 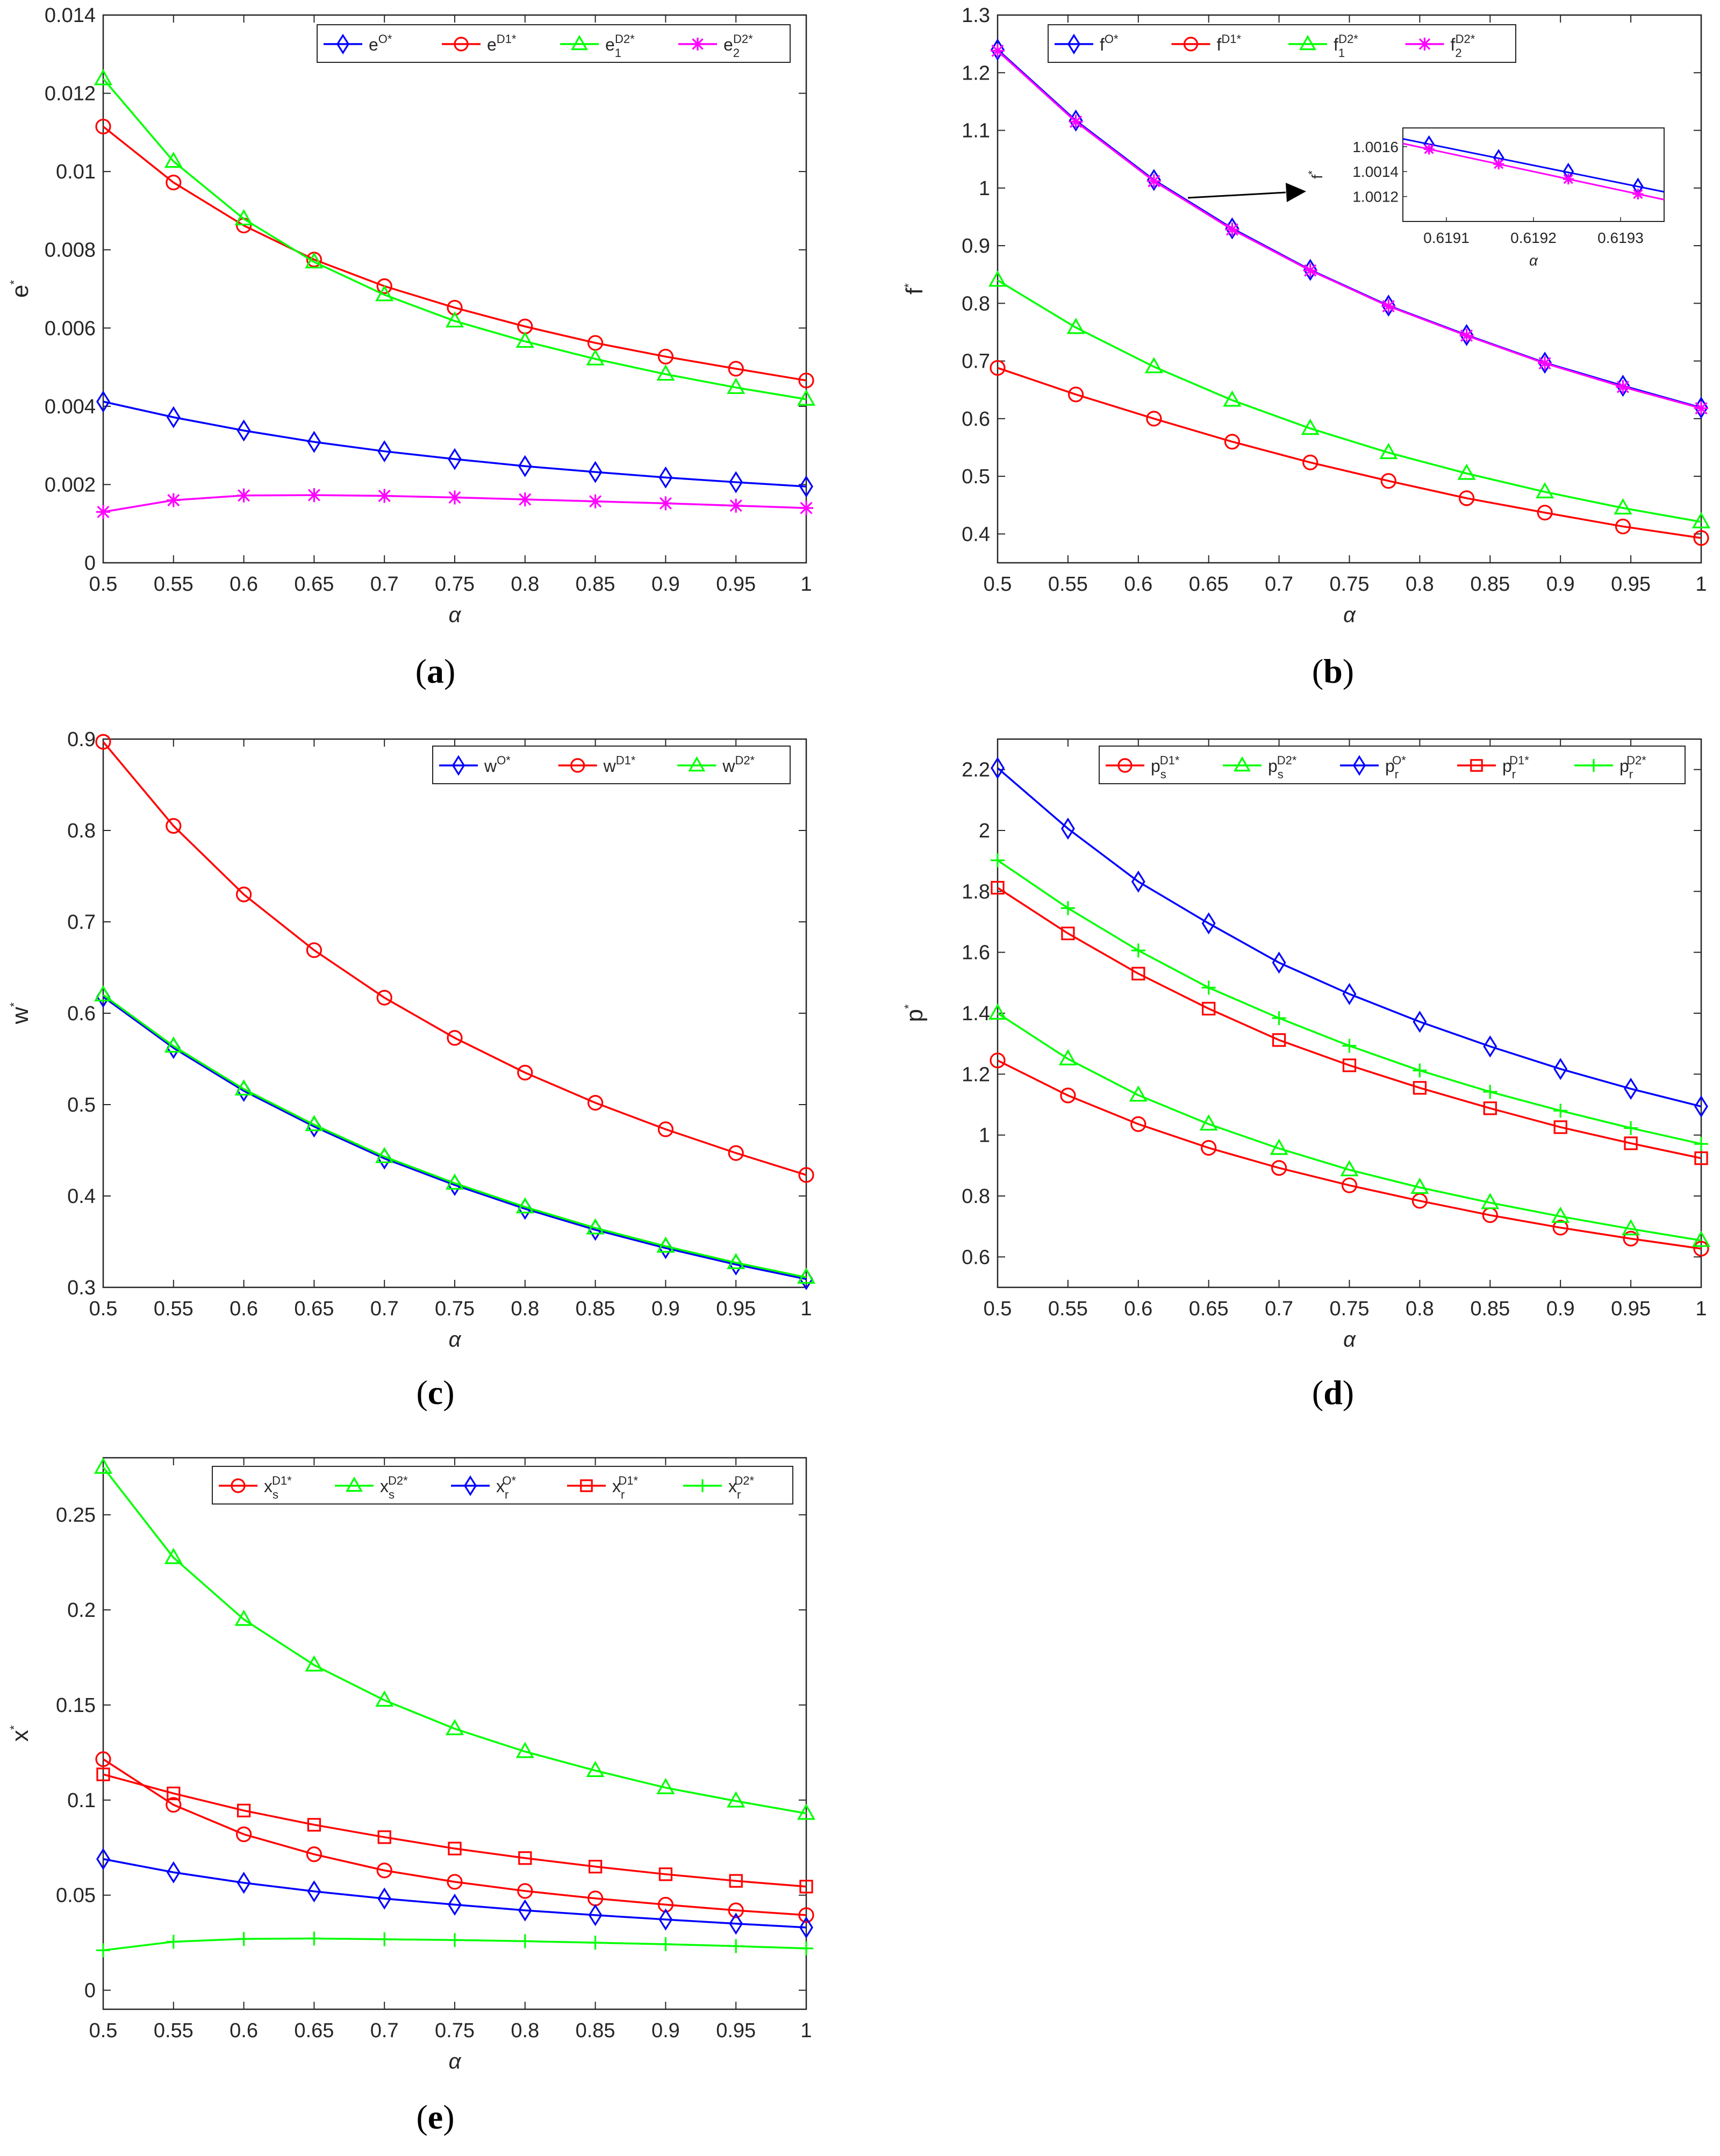 I want to click on y-tick-label: 0.5, so click(x=81, y=1105).